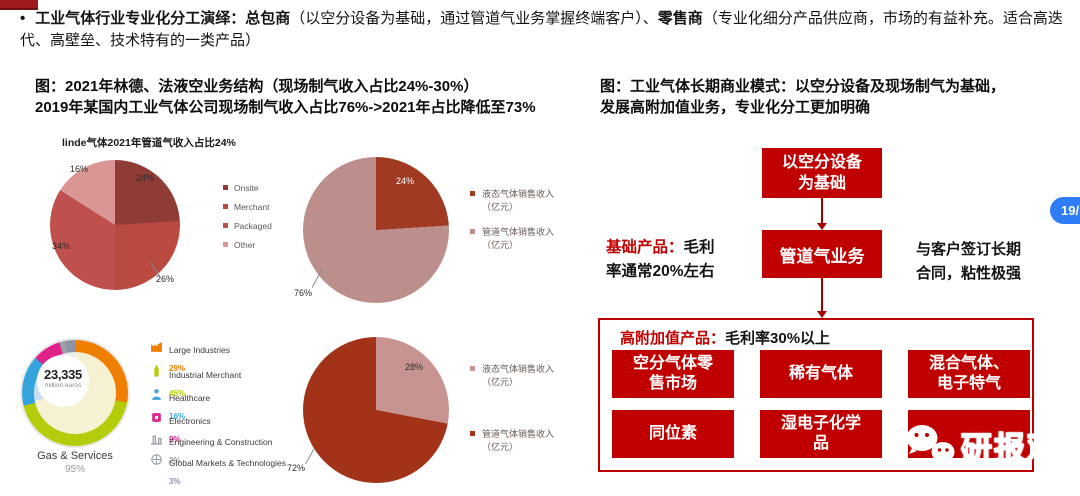 The image size is (1080, 496). I want to click on donut-footer-label: Gas & Services, so click(75, 456).